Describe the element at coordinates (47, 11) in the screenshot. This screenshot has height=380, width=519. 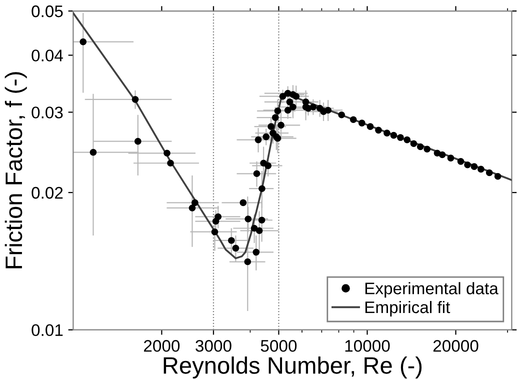
I see `y-tick-label: 0.05` at that location.